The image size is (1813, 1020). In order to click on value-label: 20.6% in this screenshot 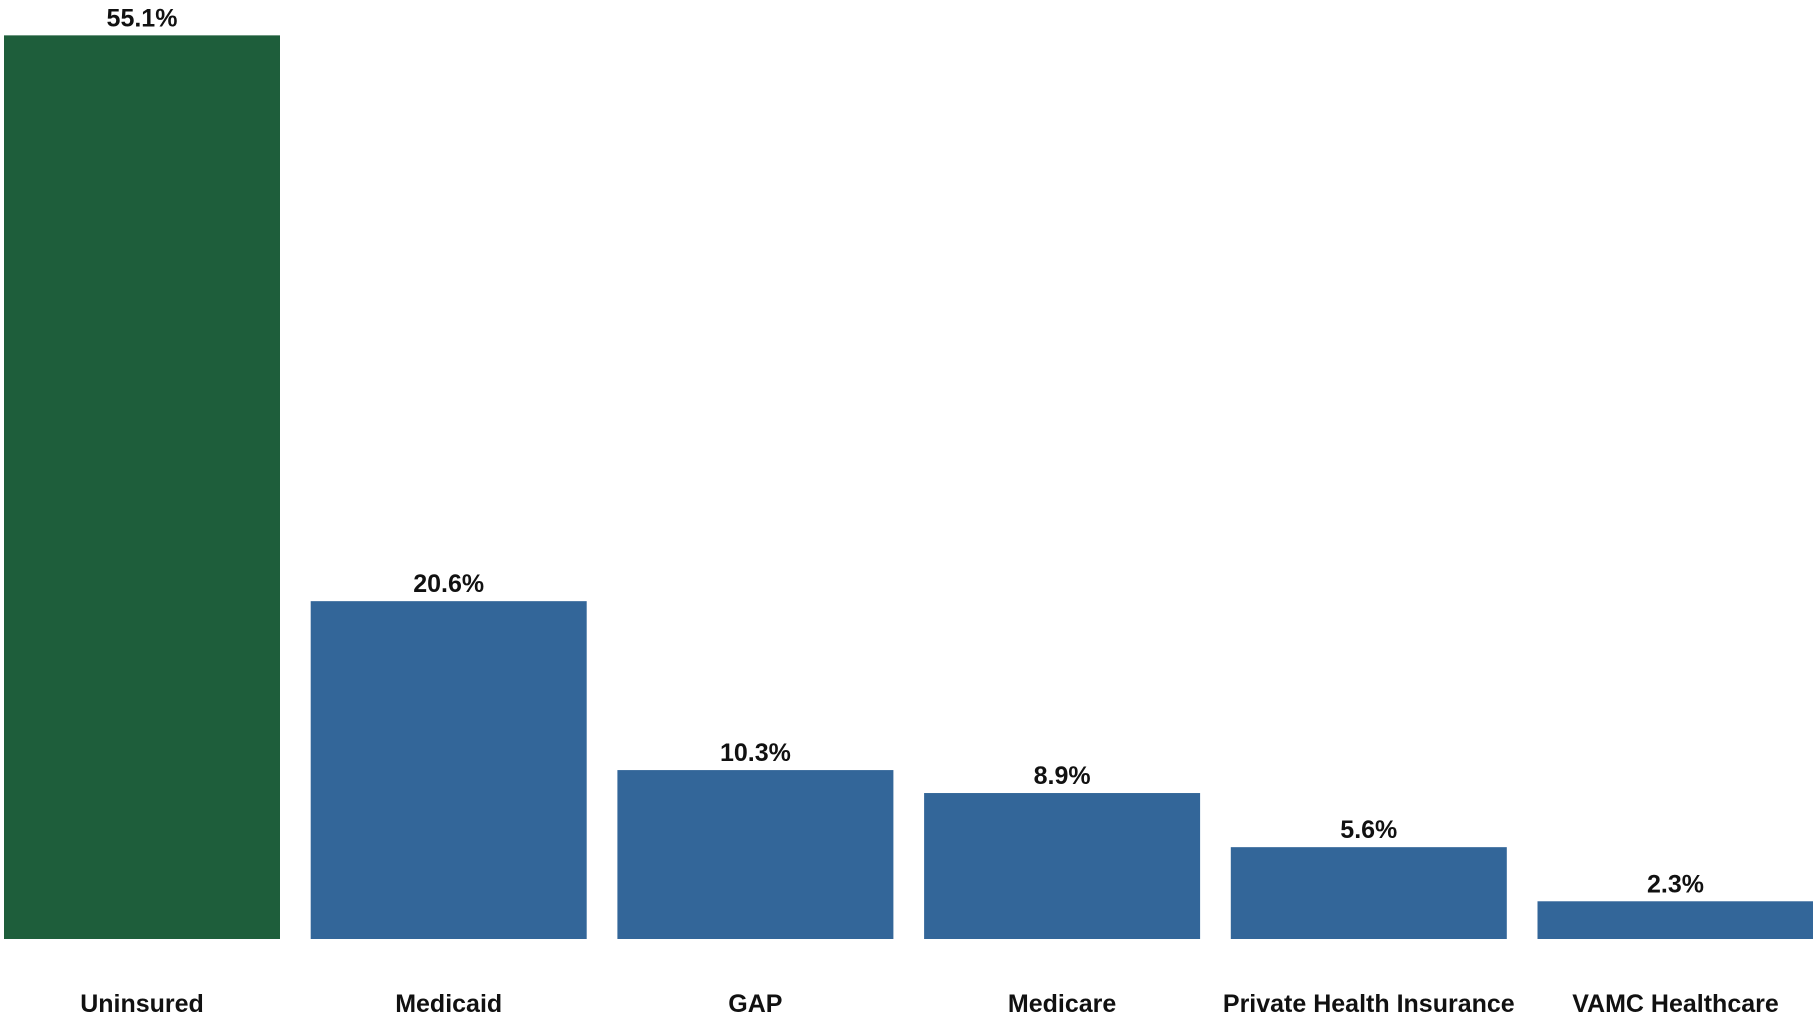, I will do `click(448, 584)`.